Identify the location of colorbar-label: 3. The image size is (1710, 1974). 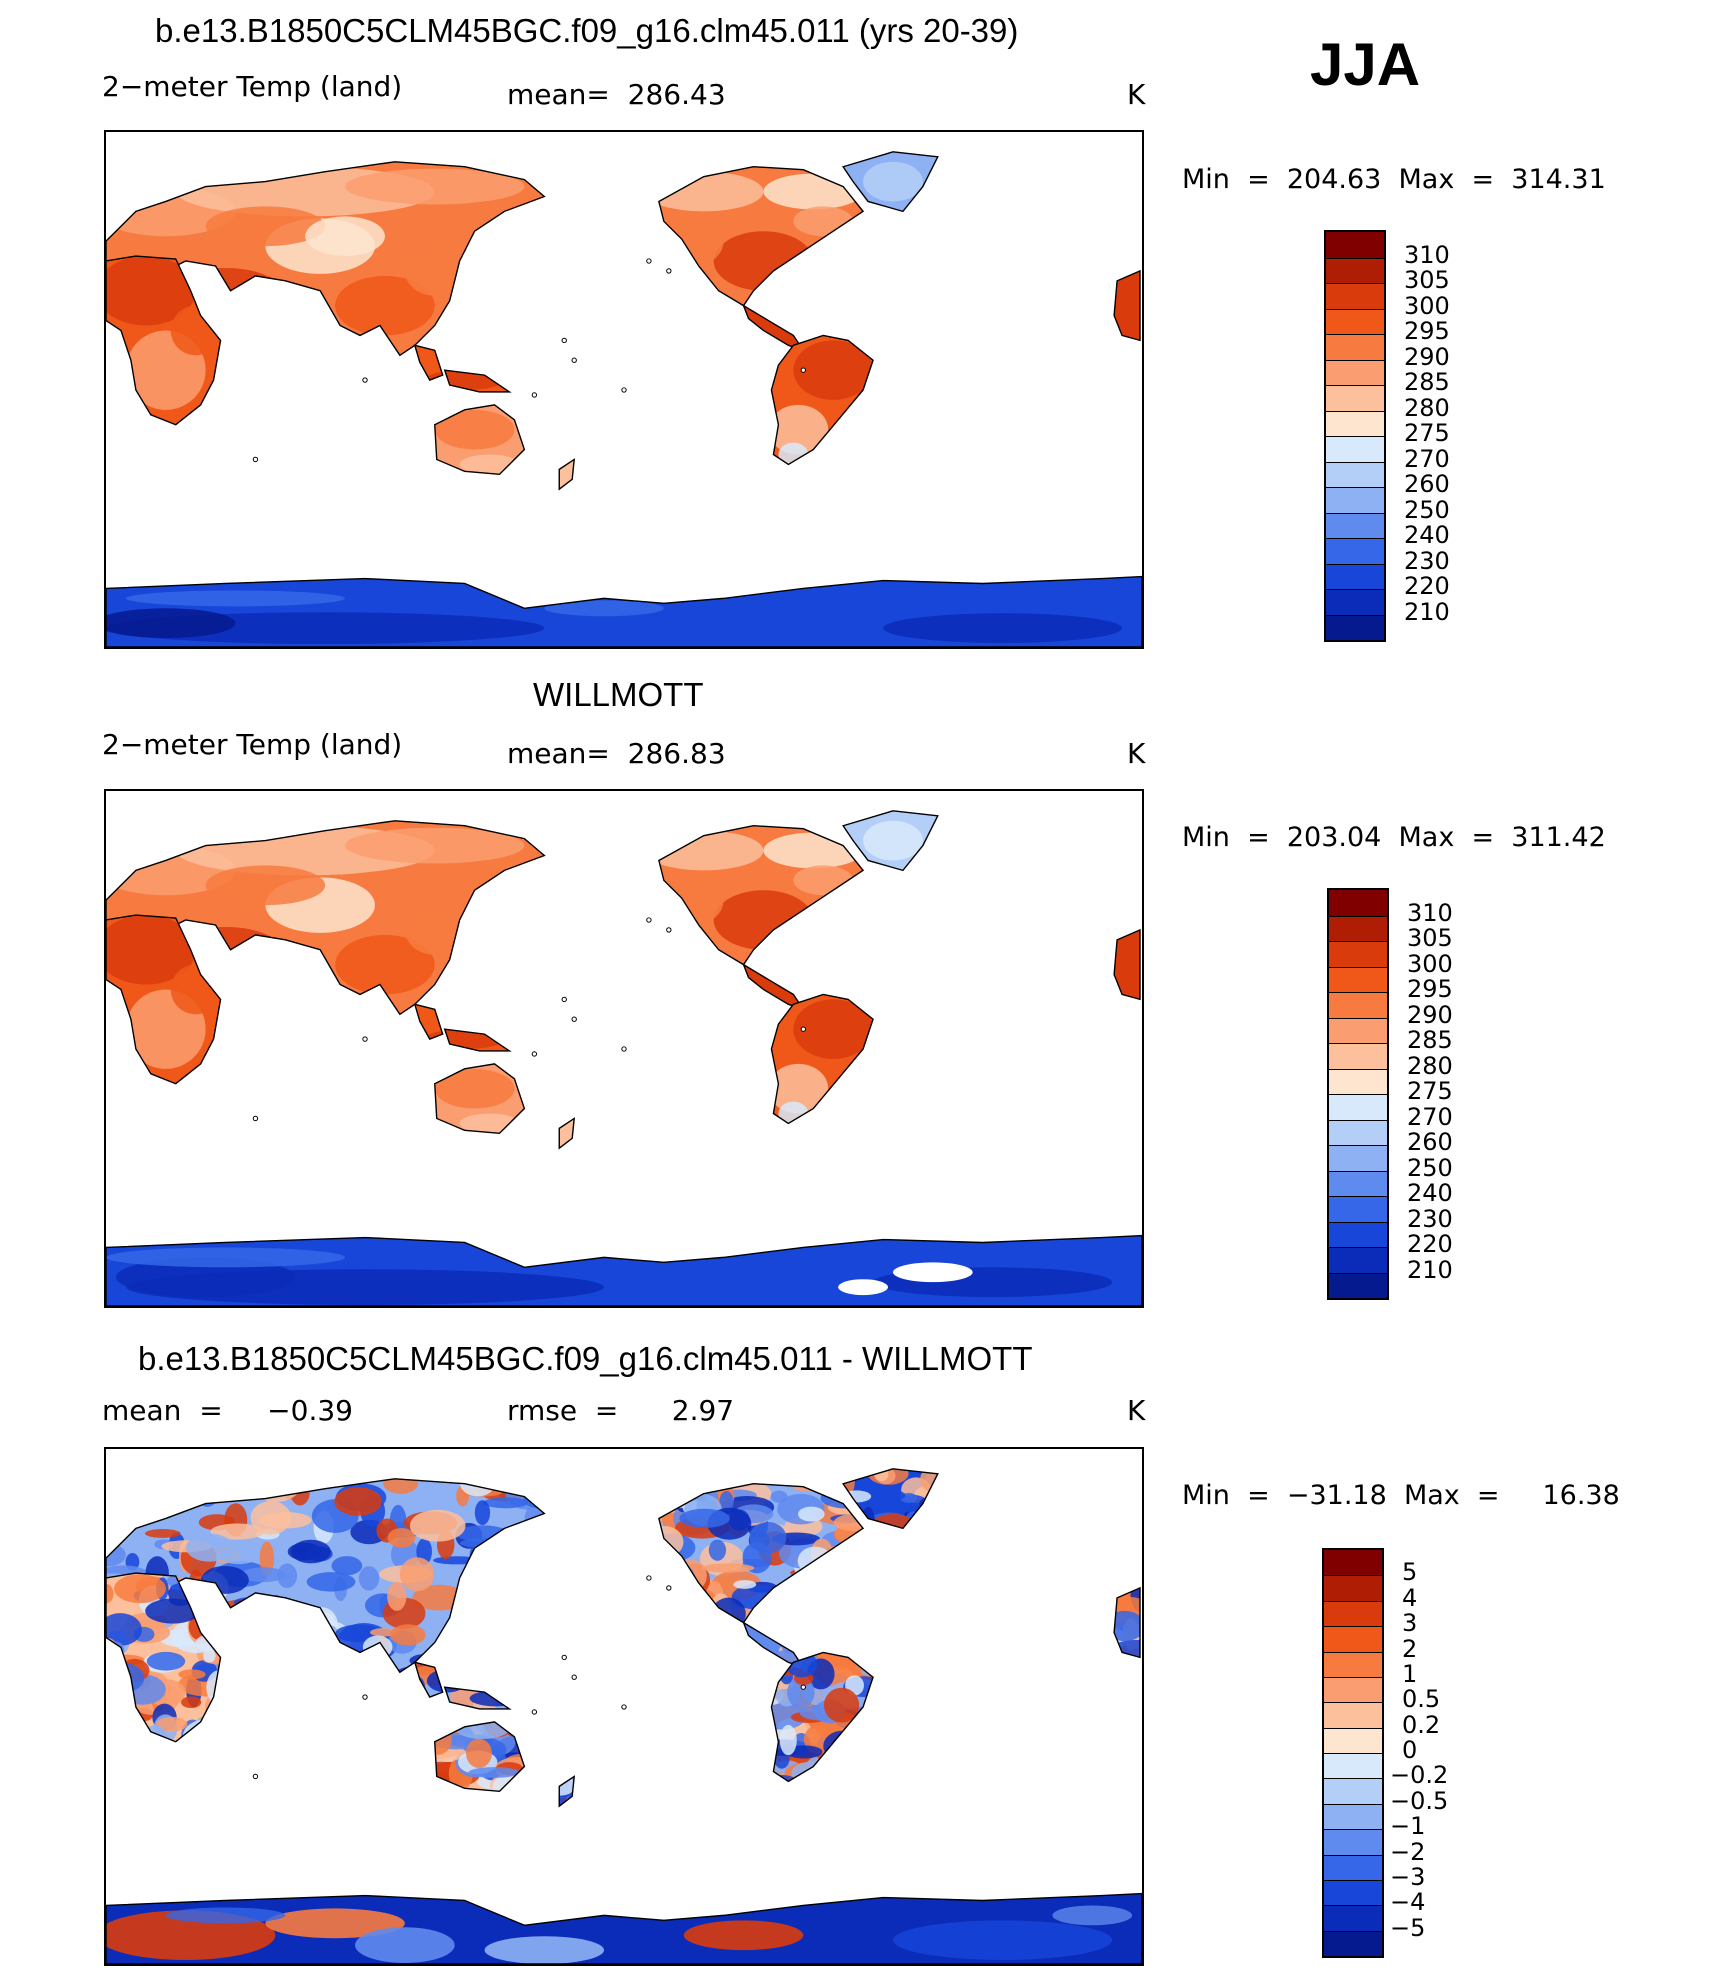
(1410, 1623).